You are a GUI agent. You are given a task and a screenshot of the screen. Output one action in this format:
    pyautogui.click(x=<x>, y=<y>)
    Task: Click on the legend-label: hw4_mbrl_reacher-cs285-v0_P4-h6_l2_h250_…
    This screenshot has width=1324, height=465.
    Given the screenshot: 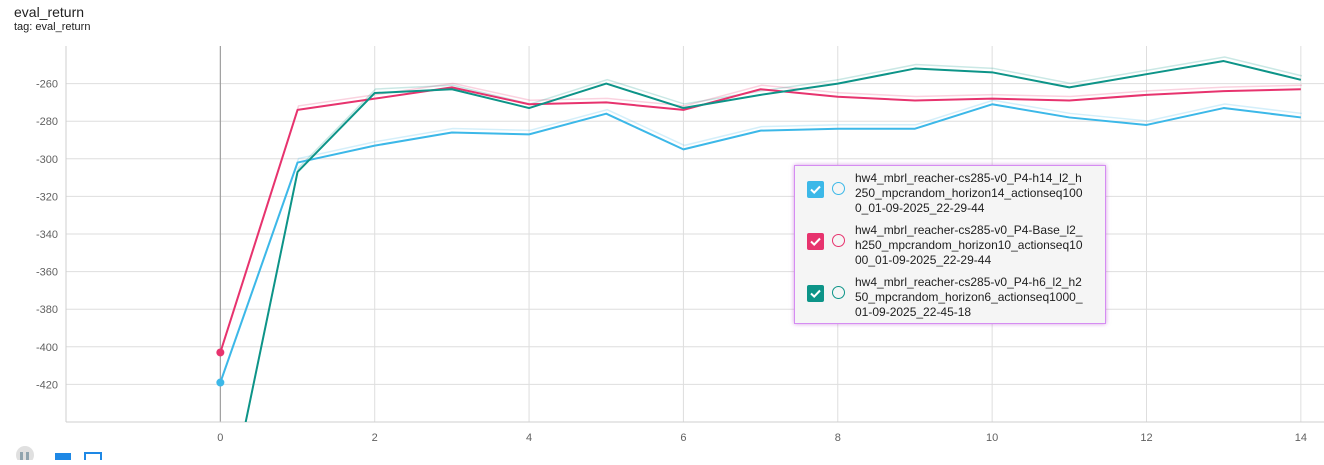 What is the action you would take?
    pyautogui.click(x=969, y=297)
    